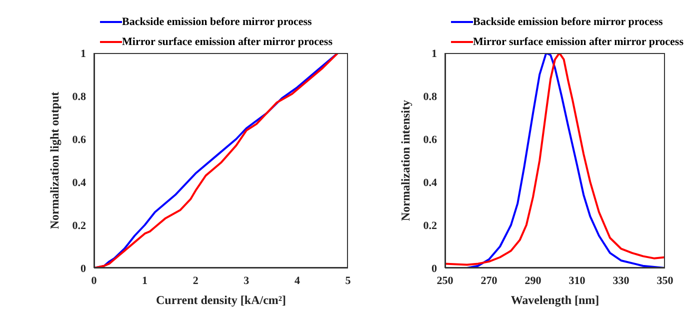  What do you see at coordinates (489, 280) in the screenshot?
I see `x-tick-label: 270` at bounding box center [489, 280].